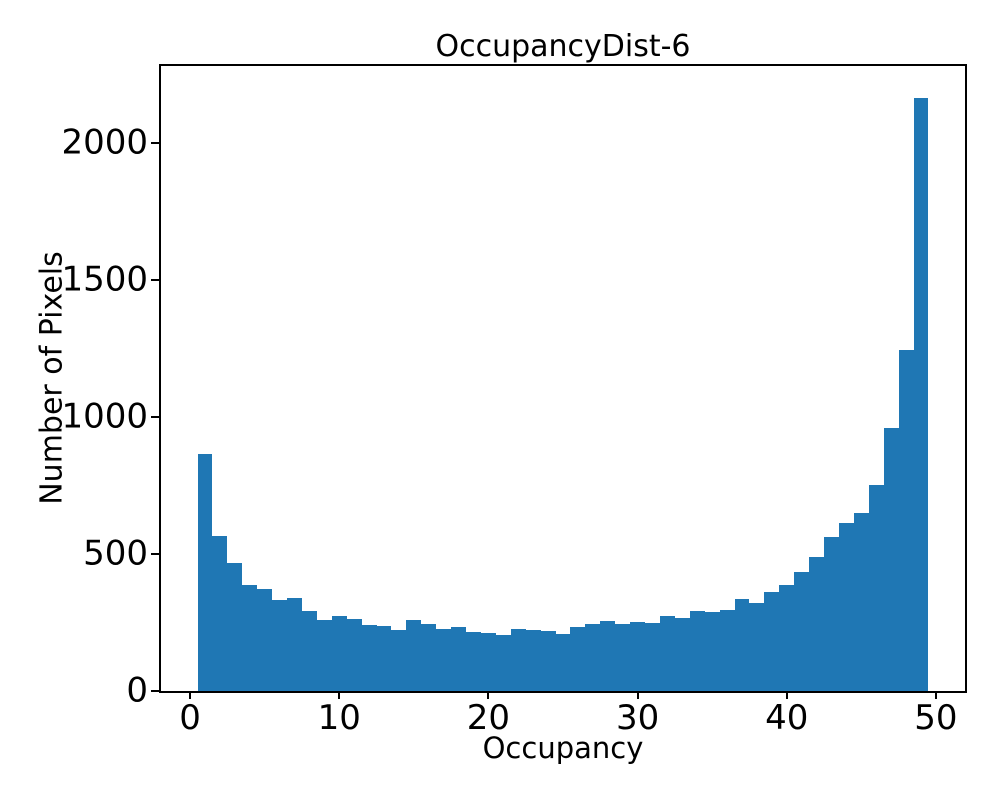 The height and width of the screenshot is (800, 1000). Describe the element at coordinates (637, 718) in the screenshot. I see `x-tick-label: 30` at that location.